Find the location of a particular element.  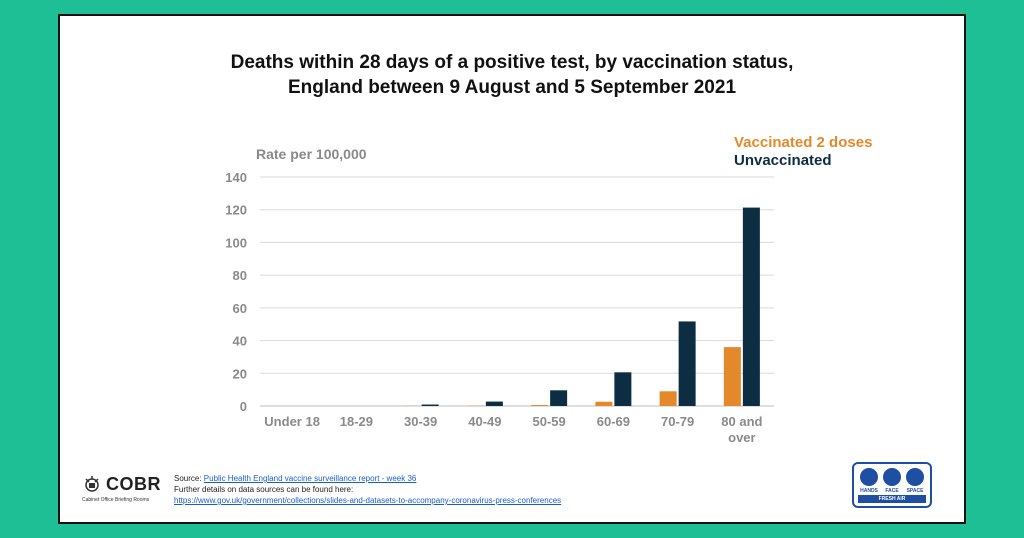

badge-hands-label: HANDS is located at coordinates (869, 491).